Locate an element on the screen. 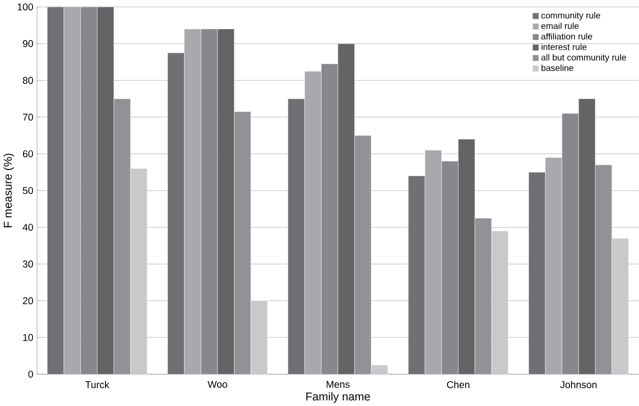 Image resolution: width=639 pixels, height=406 pixels. y-tick-label: 20 is located at coordinates (27, 300).